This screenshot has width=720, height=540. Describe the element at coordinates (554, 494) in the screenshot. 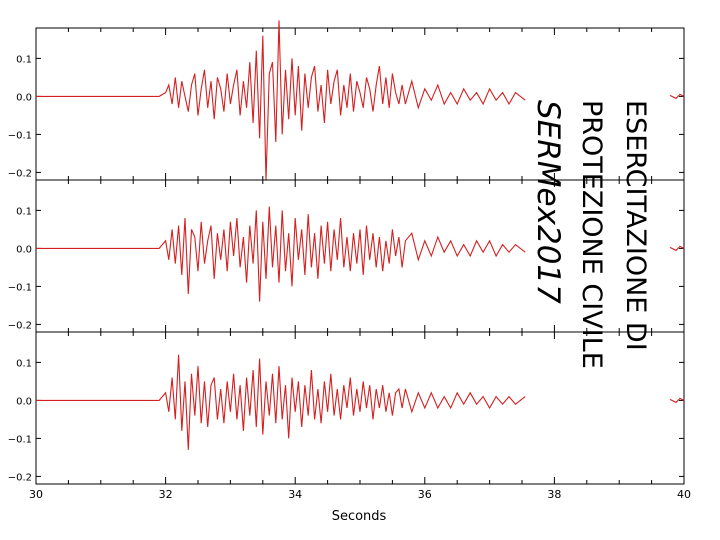

I see `x-tick-label: 38` at that location.